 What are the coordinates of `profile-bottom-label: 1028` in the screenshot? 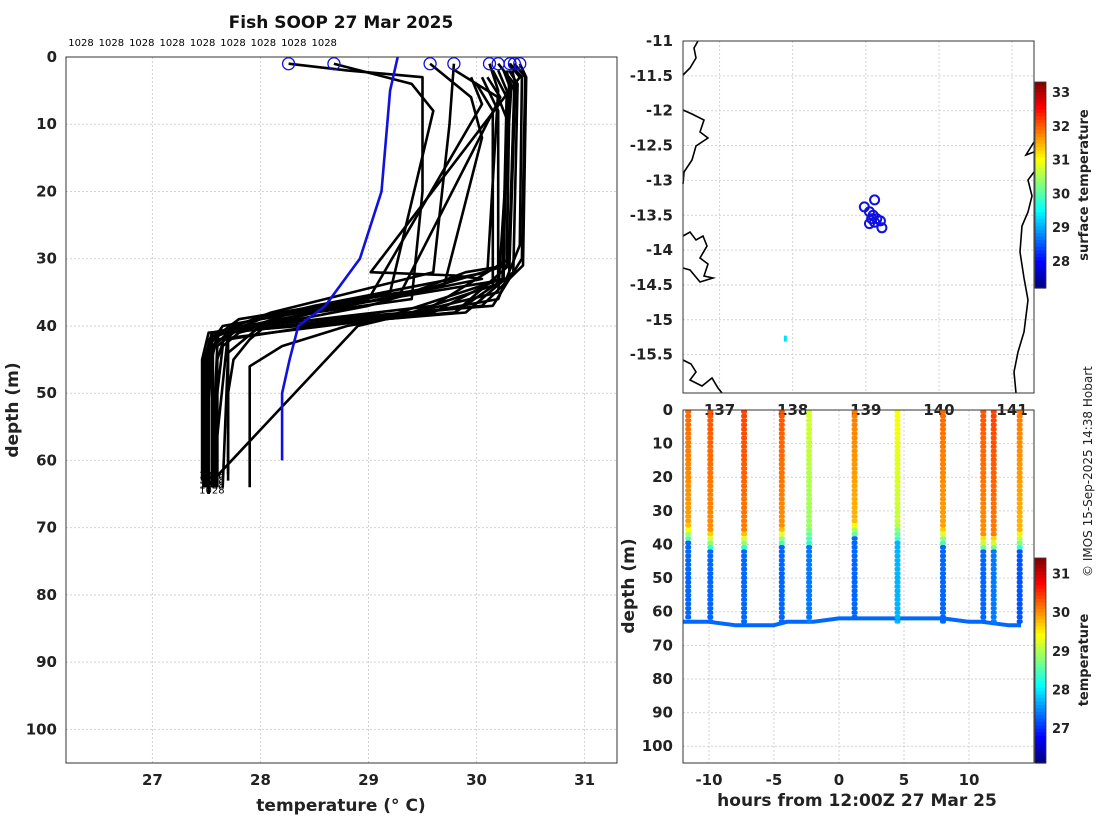 It's located at (211, 481).